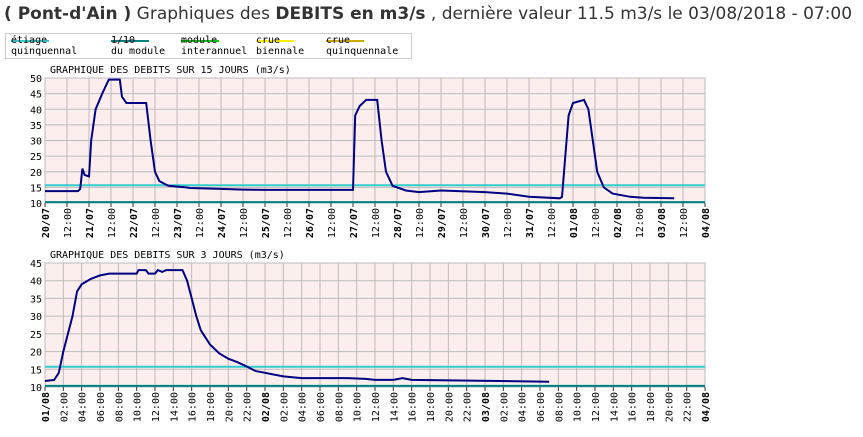  I want to click on title-part: ( Pont-d'Ain ), so click(68, 14).